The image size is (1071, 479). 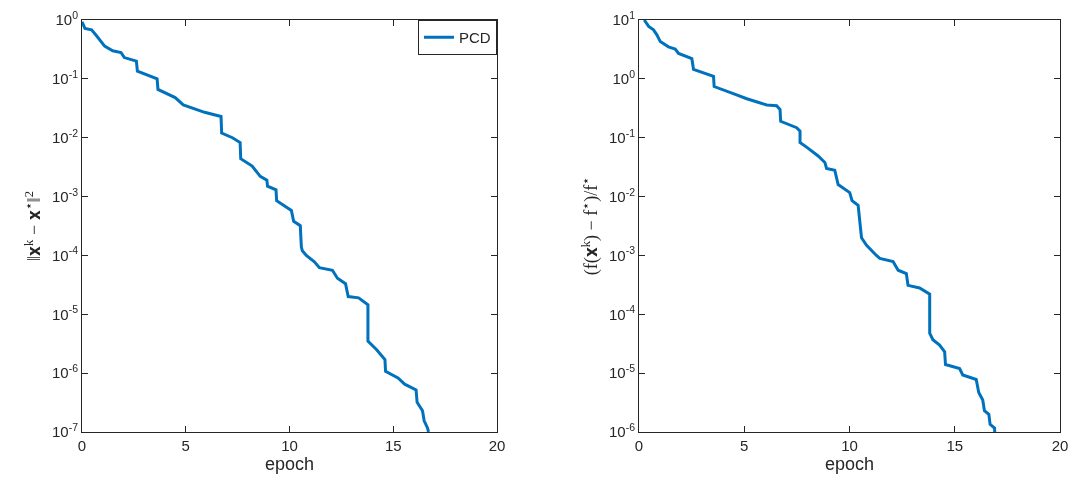 What do you see at coordinates (624, 18) in the screenshot?
I see `y-tick-label: 10$^{1}$` at bounding box center [624, 18].